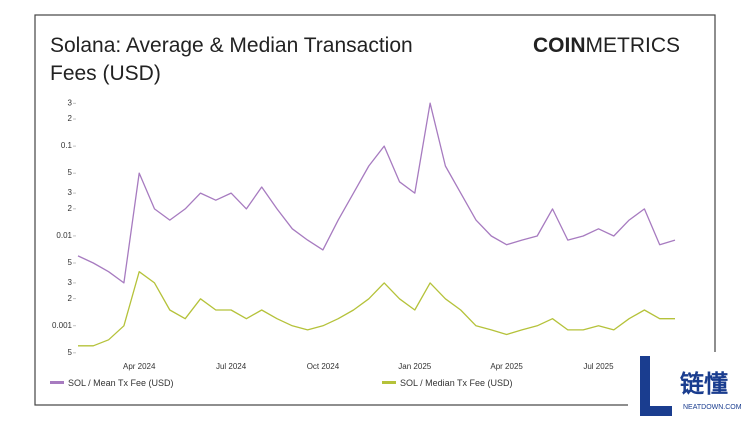  I want to click on x-tick-label: Jul 2024, so click(231, 366).